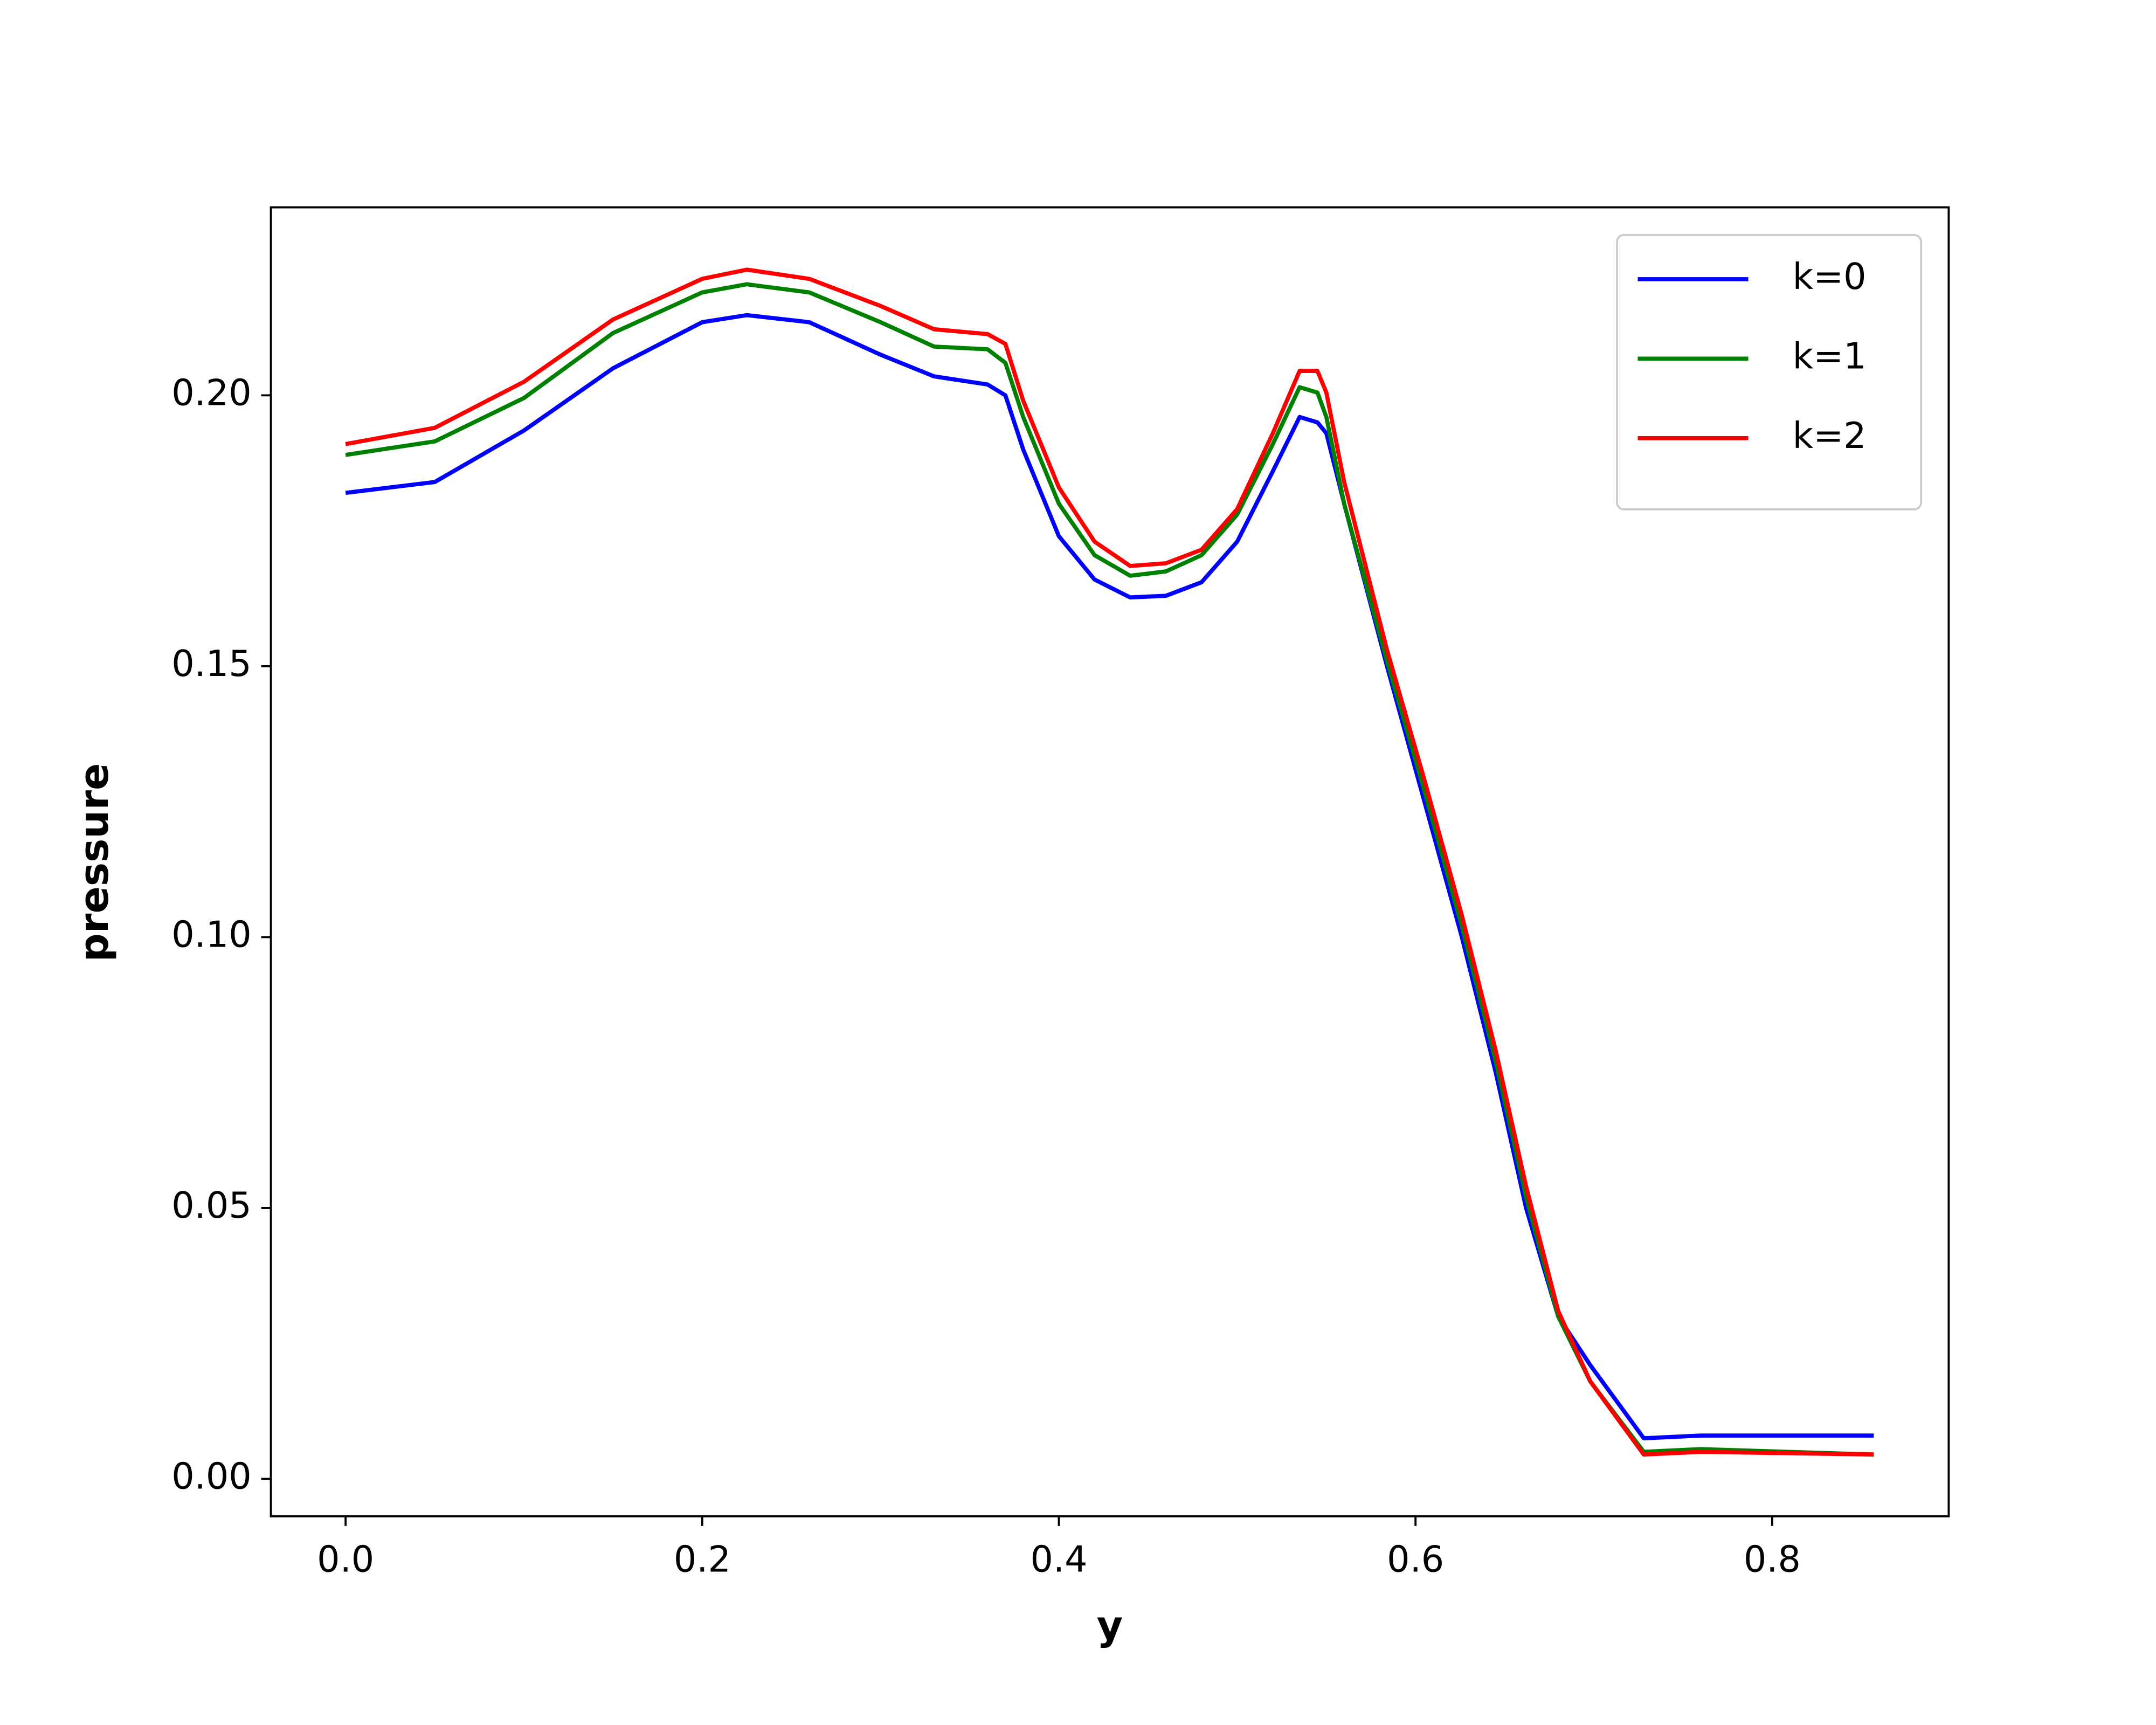 The image size is (2156, 1725). I want to click on x-tick-label: 0.8, so click(1772, 1559).